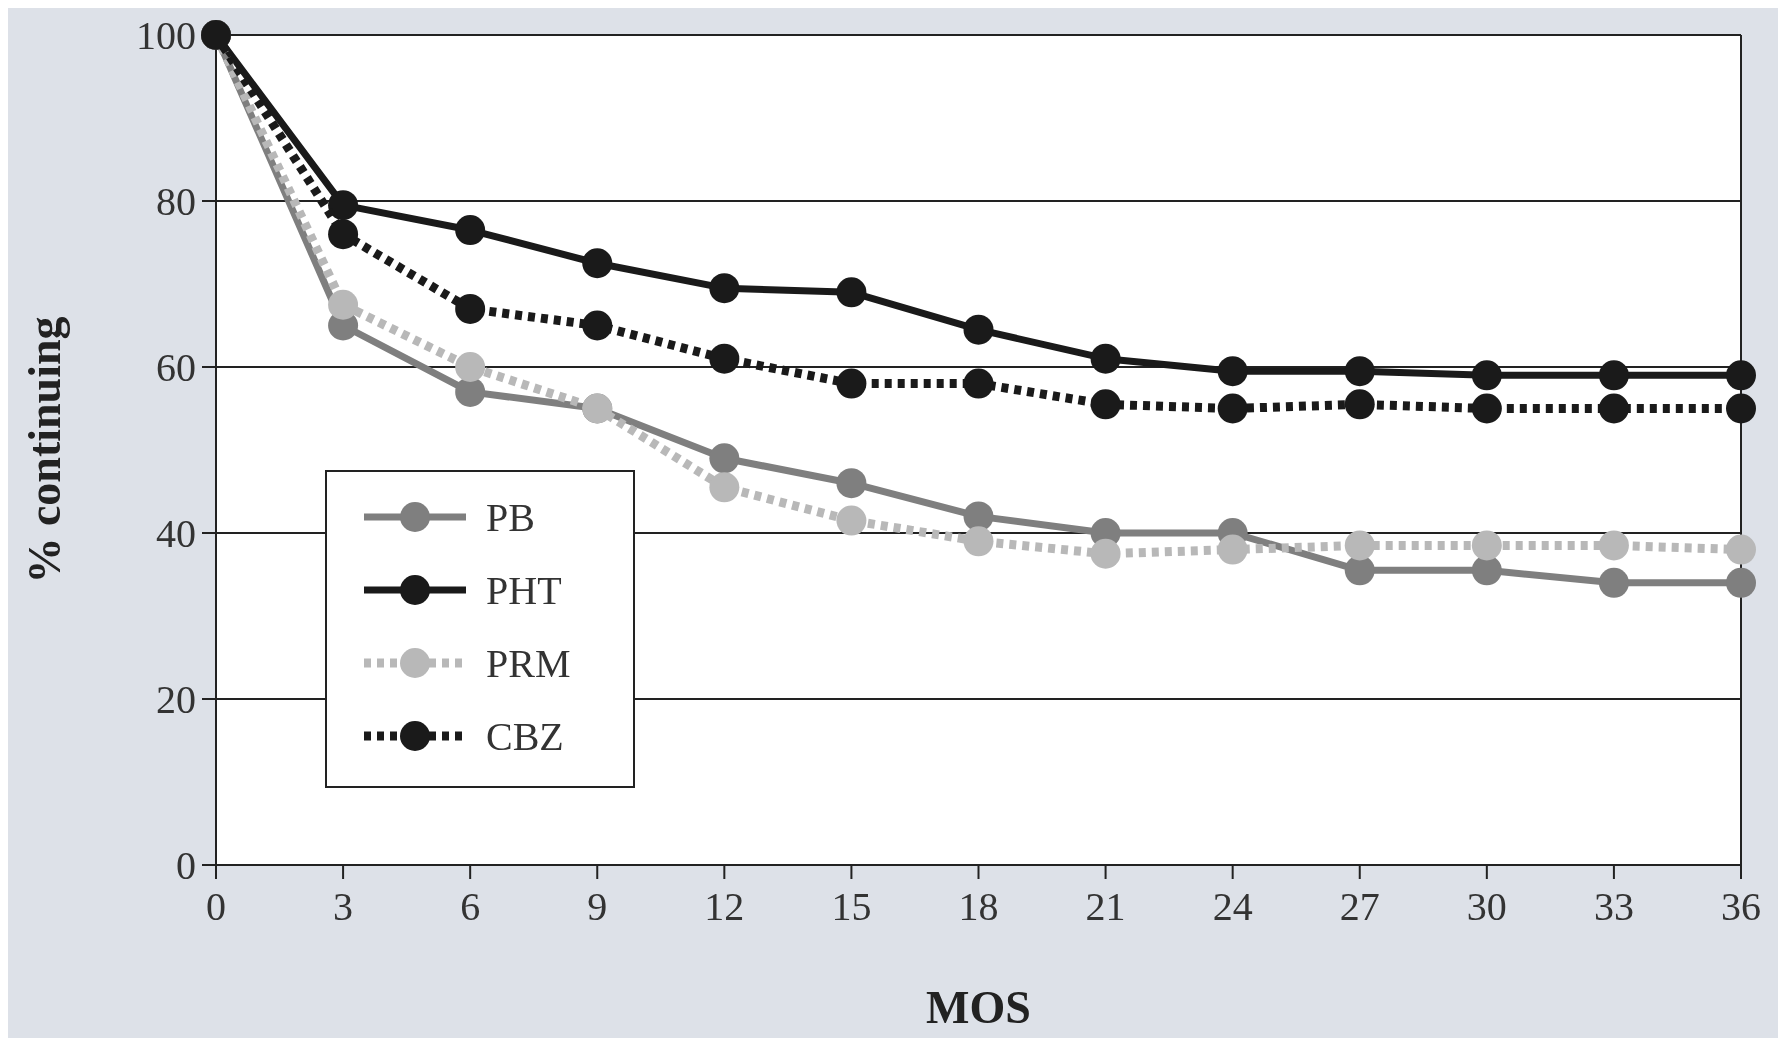  Describe the element at coordinates (851, 906) in the screenshot. I see `x-tick-label: 15` at that location.